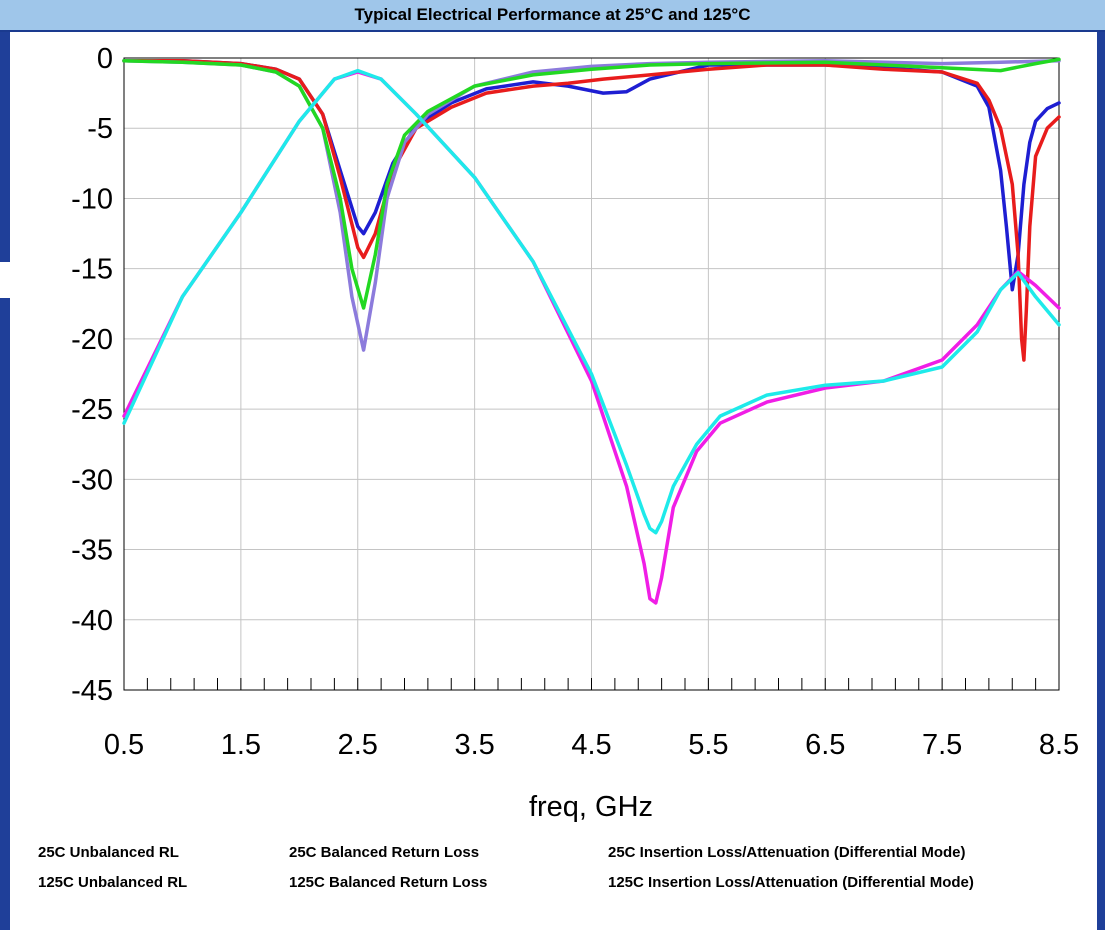  Describe the element at coordinates (92, 199) in the screenshot. I see `y-tick-label: -10` at that location.